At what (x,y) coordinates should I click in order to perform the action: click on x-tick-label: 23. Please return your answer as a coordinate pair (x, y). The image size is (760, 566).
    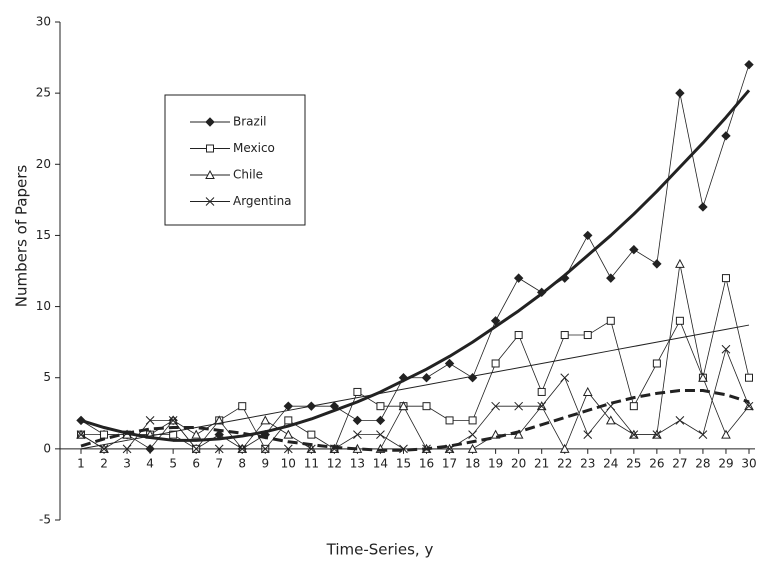
    Looking at the image, I should click on (587, 463).